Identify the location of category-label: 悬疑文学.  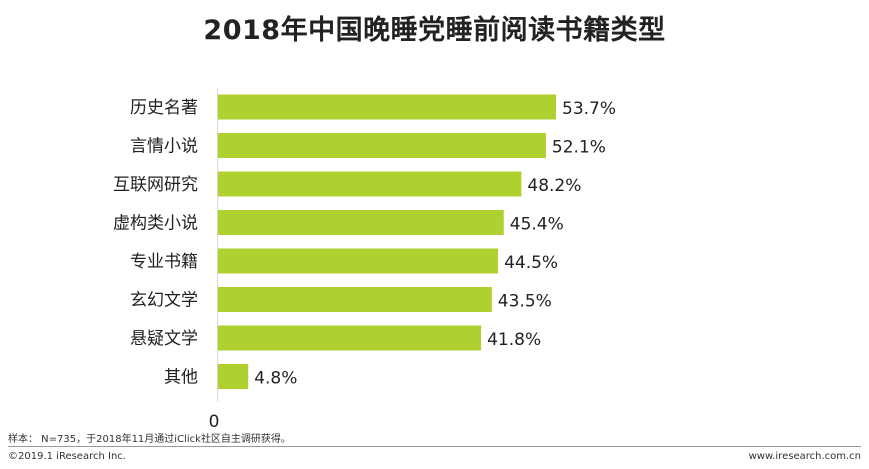
(164, 339).